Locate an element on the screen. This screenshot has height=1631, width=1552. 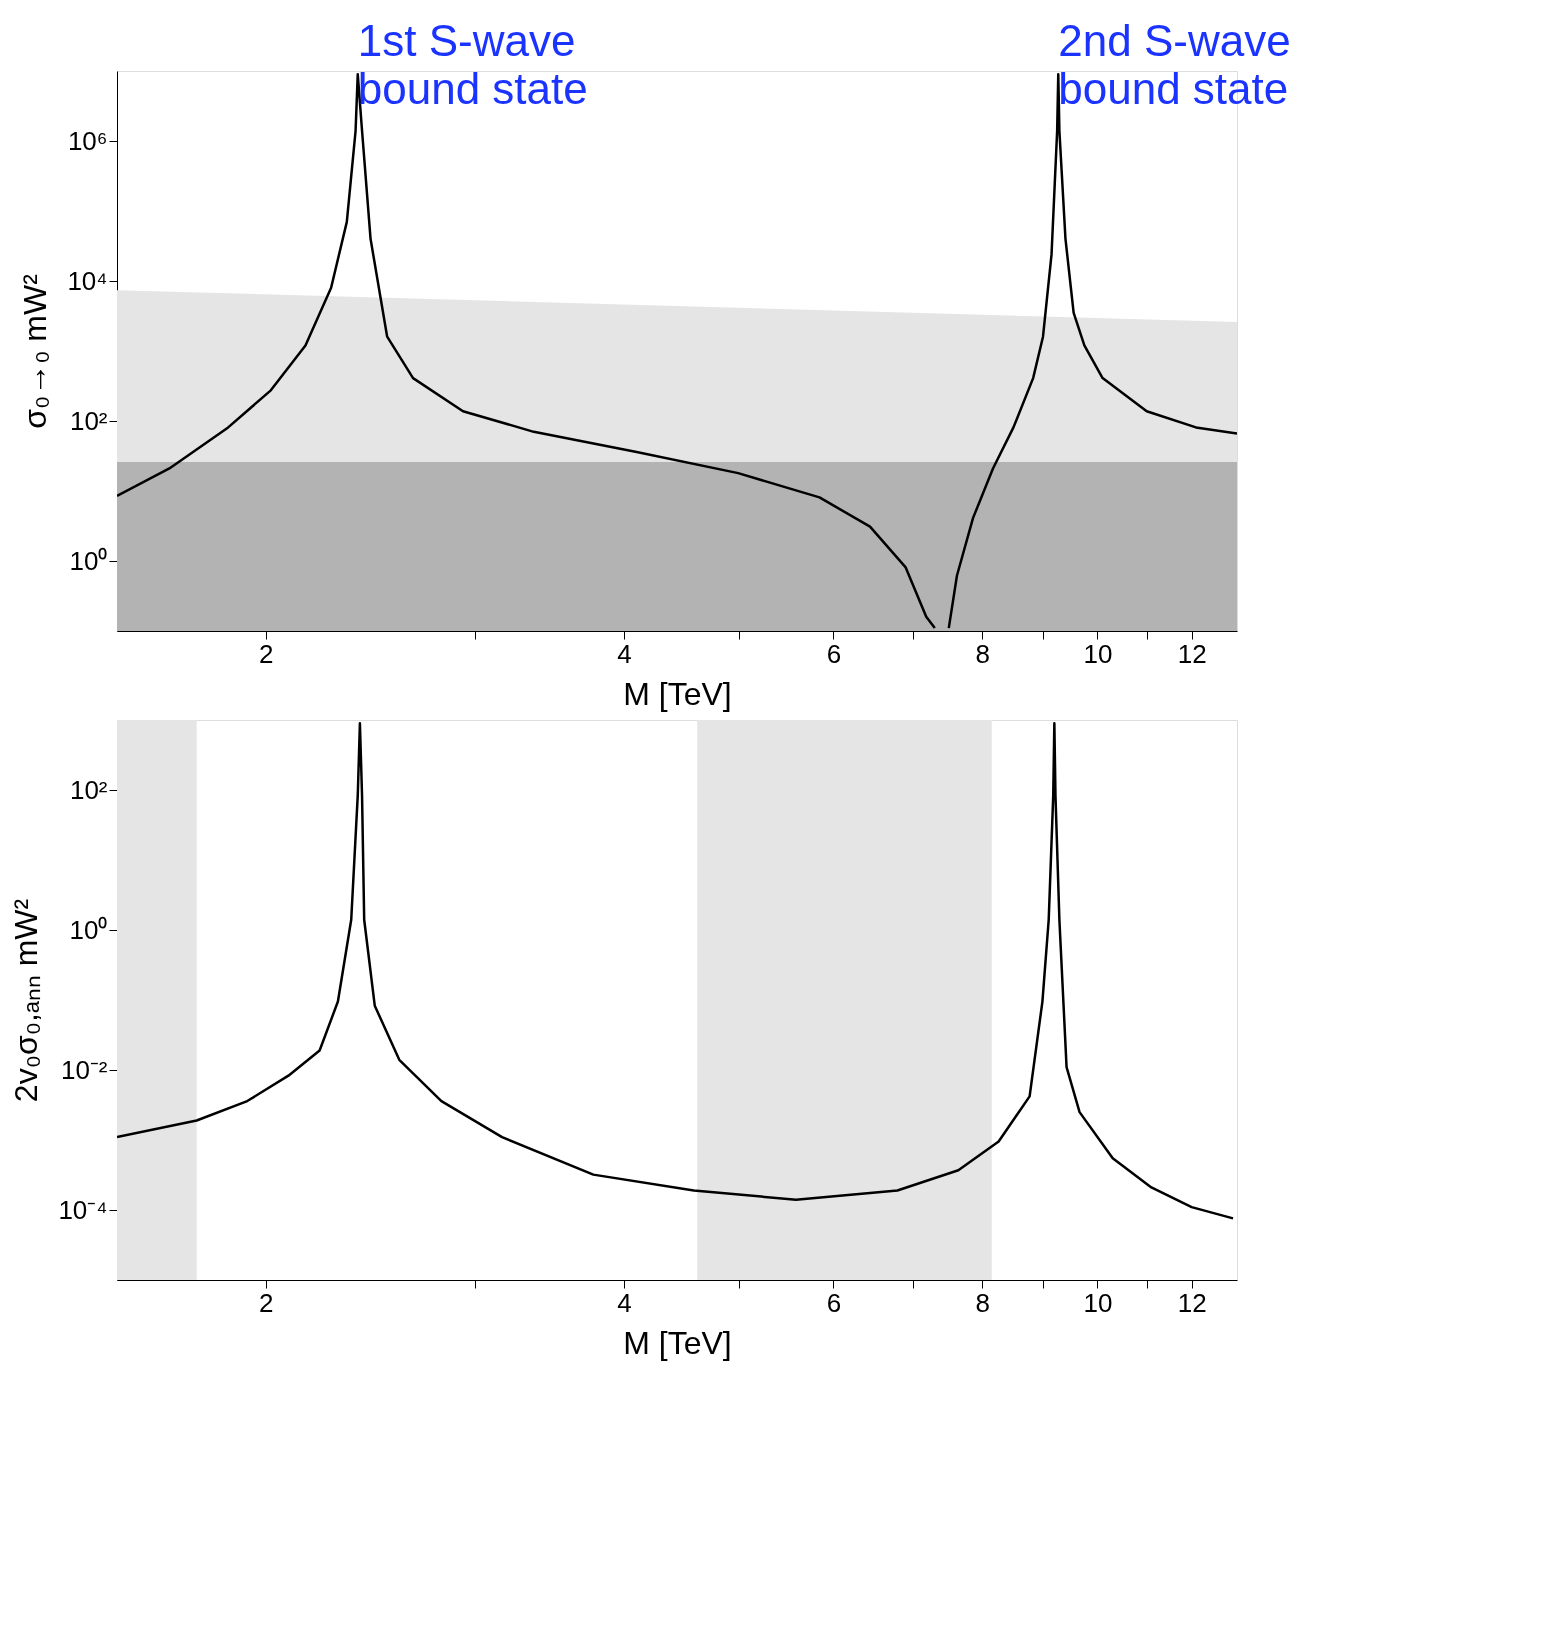
y-axis-title: 2v₀σ₀,ₐₙₙ mW² is located at coordinates (26, 1000).